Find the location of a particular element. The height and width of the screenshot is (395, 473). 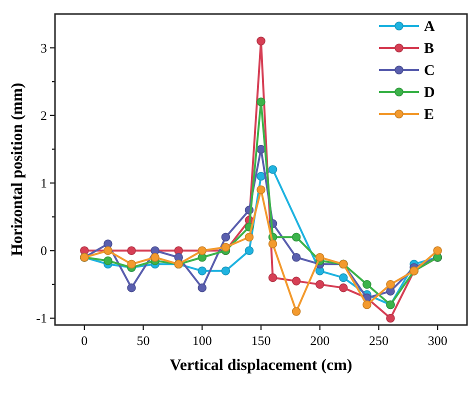

x-tick-label: 50 is located at coordinates (143, 340).